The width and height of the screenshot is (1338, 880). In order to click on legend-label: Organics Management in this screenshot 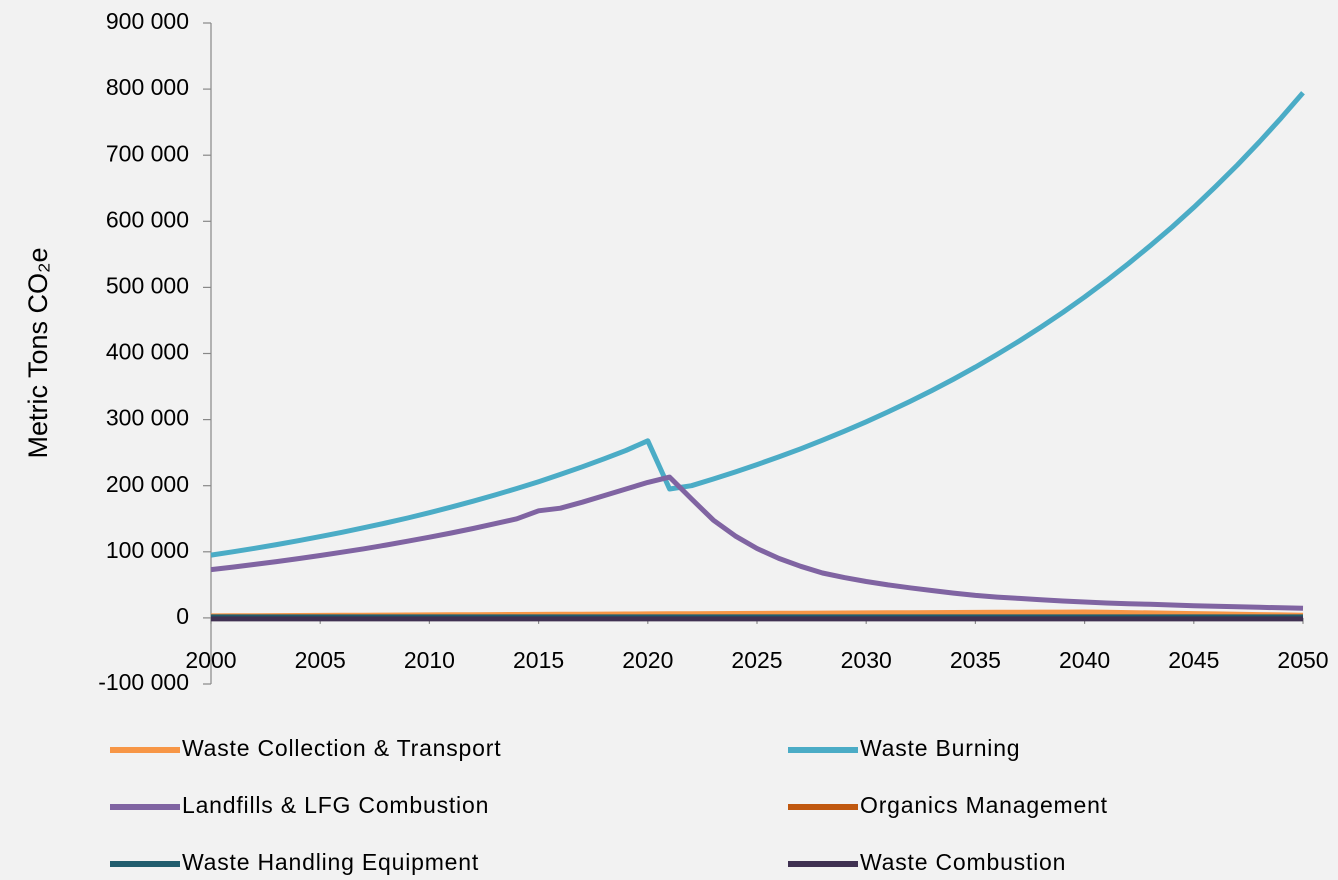, I will do `click(984, 805)`.